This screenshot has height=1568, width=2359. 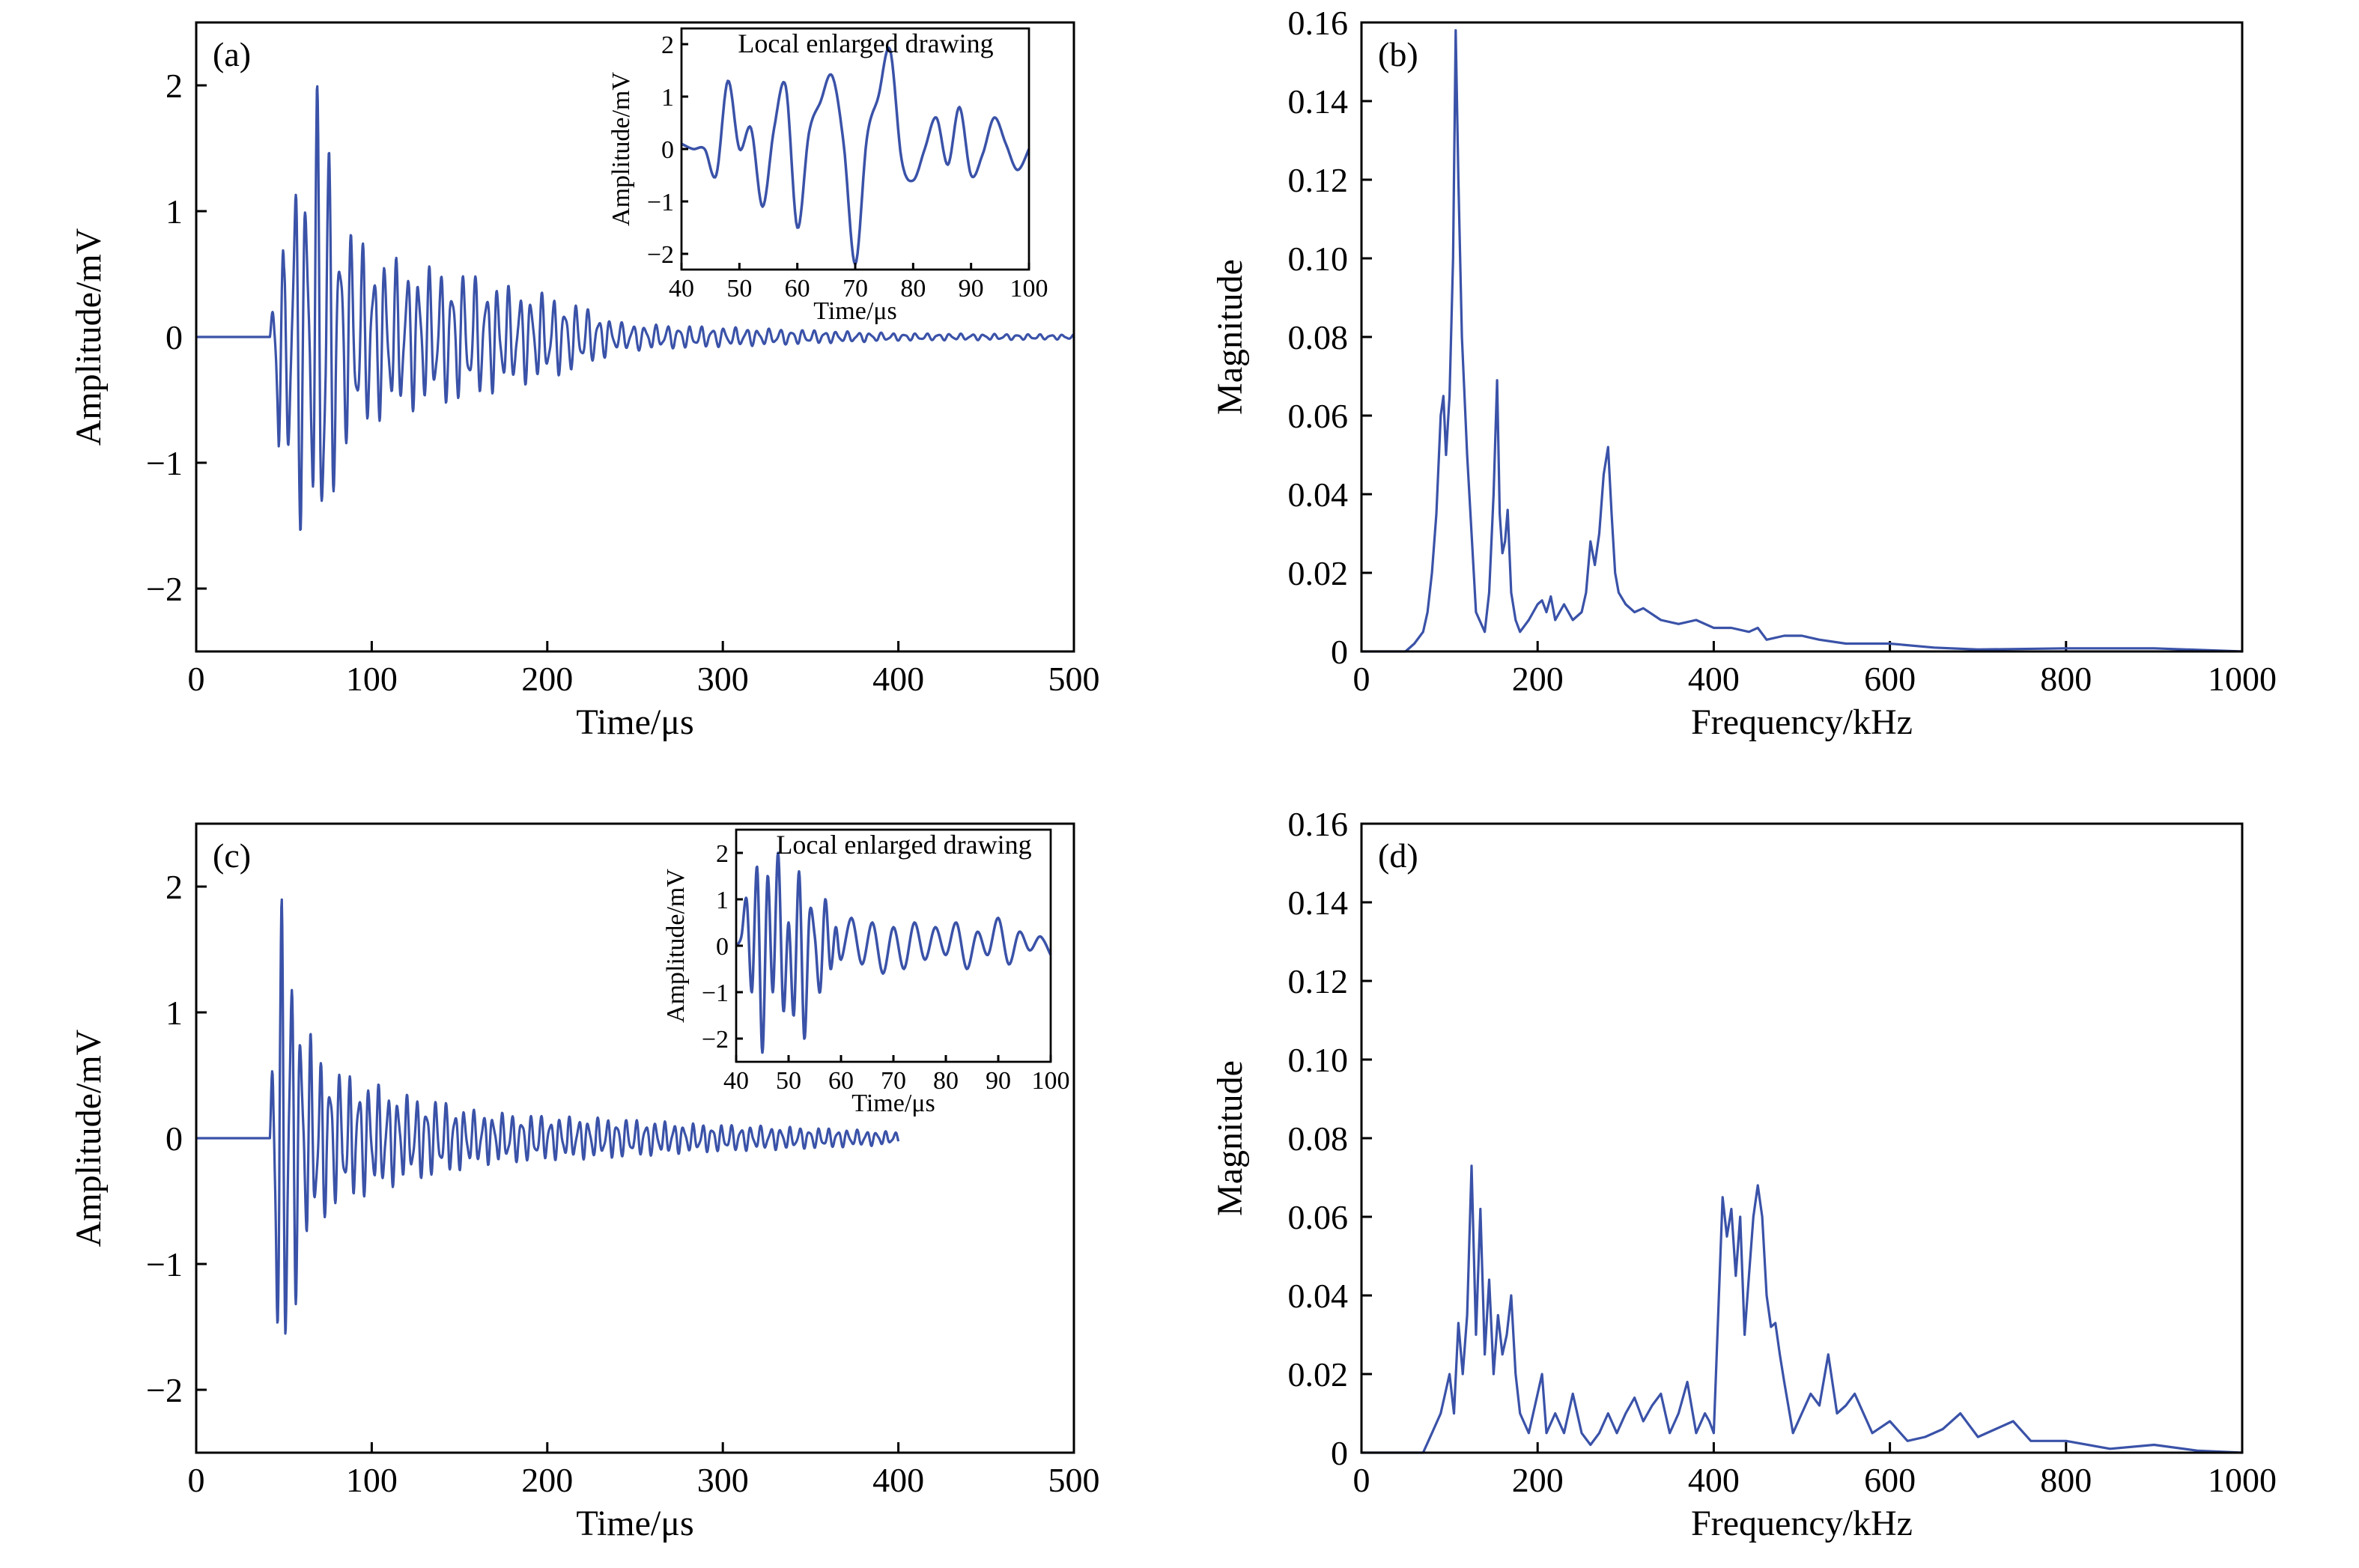 I want to click on panel-c-xtick-label-1: 50, so click(x=789, y=1081).